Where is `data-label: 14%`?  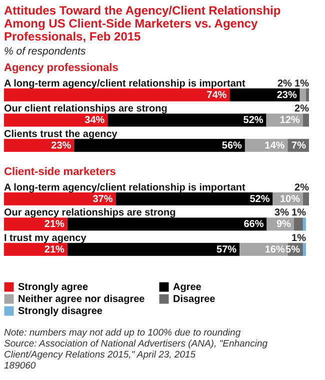 data-label: 14% is located at coordinates (274, 146).